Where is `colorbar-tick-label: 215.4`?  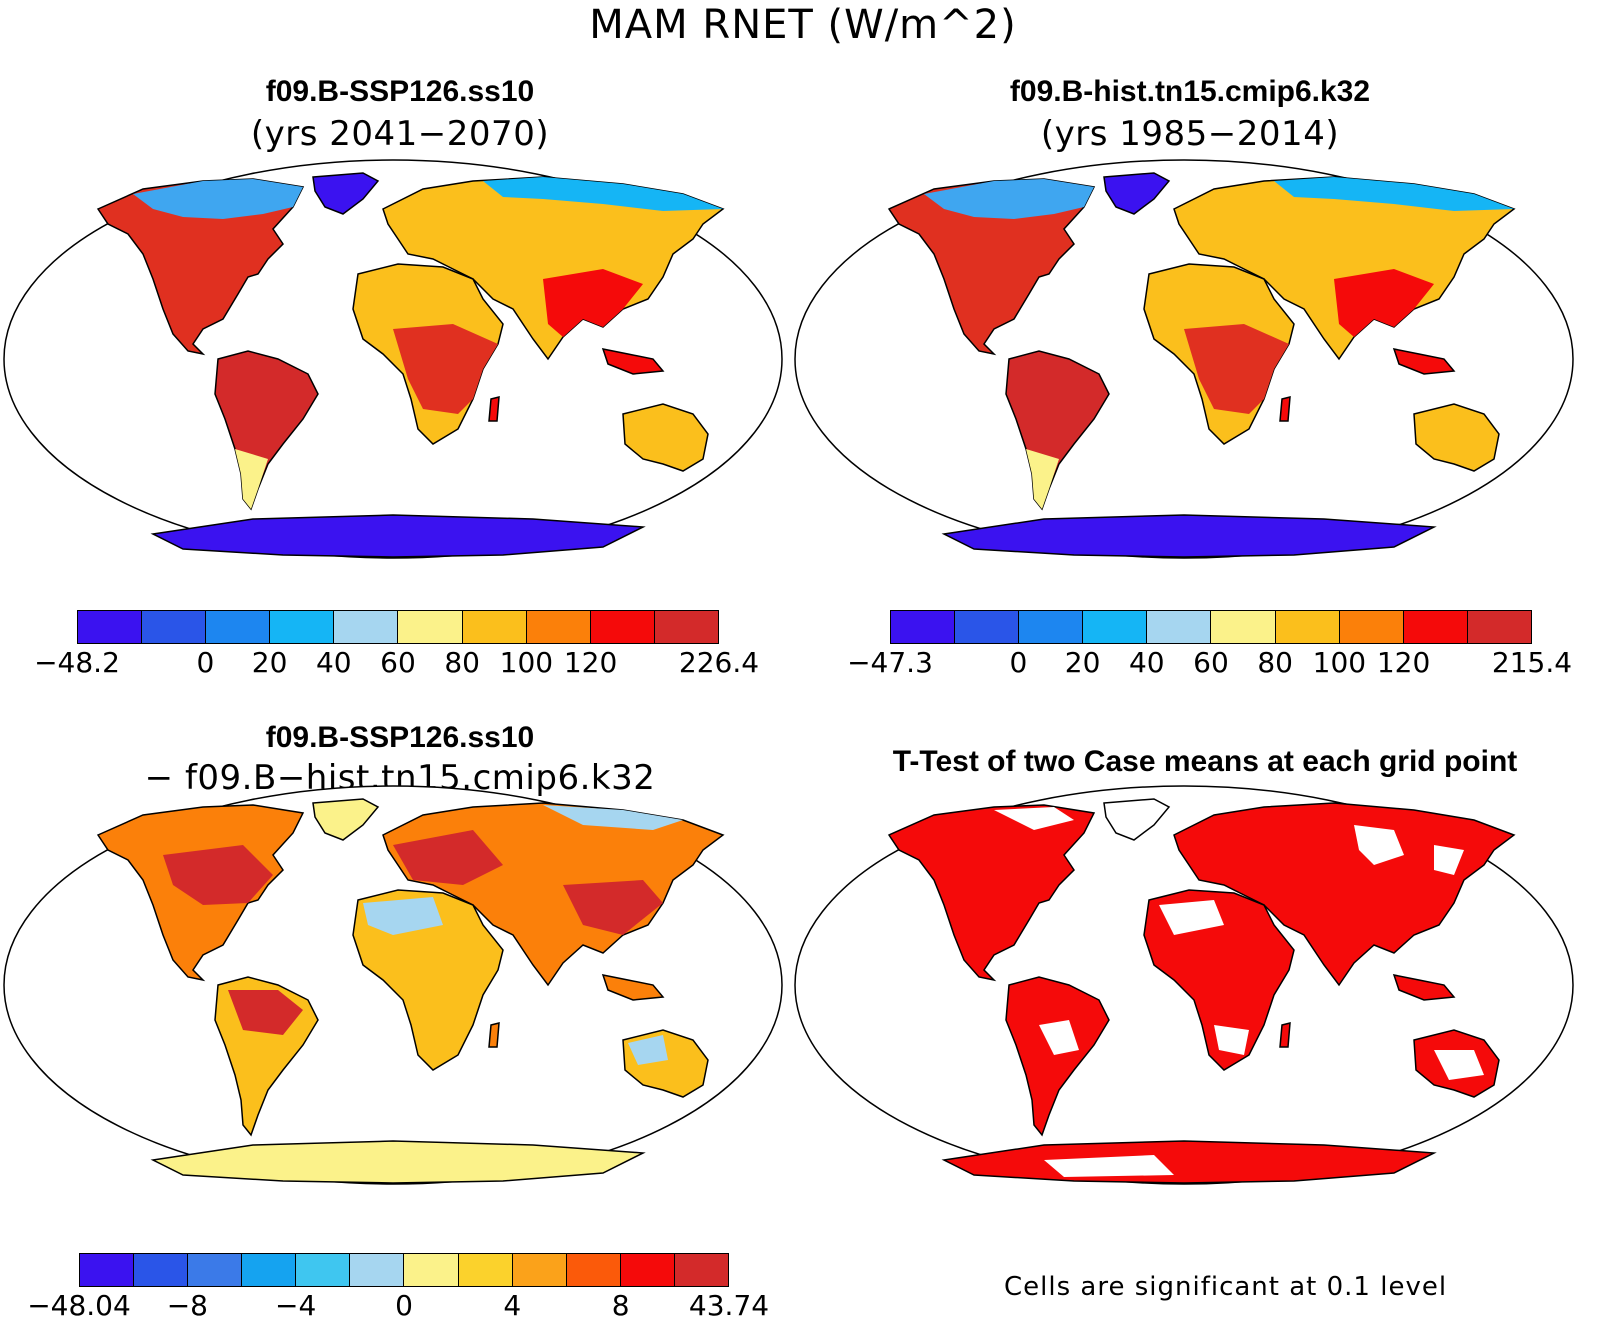
colorbar-tick-label: 215.4 is located at coordinates (1532, 662).